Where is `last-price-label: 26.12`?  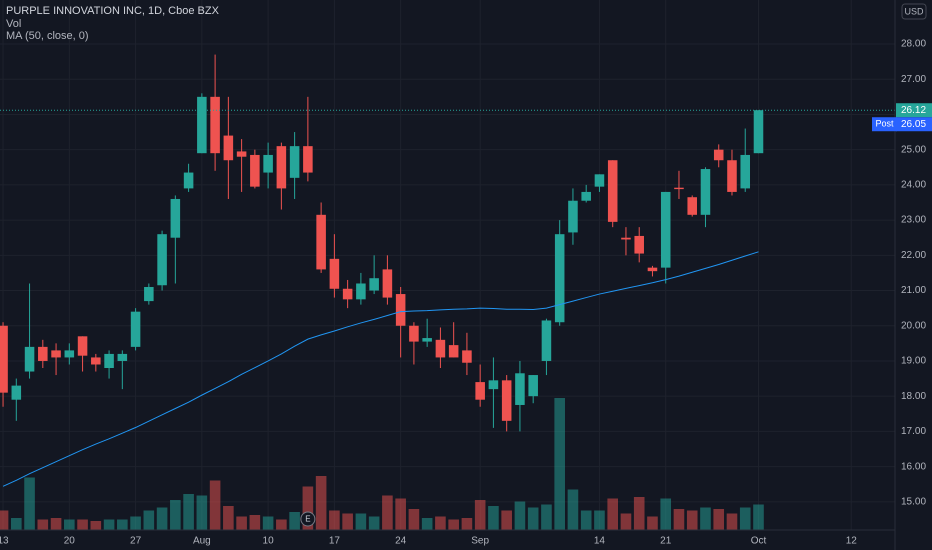
last-price-label: 26.12 is located at coordinates (913, 110).